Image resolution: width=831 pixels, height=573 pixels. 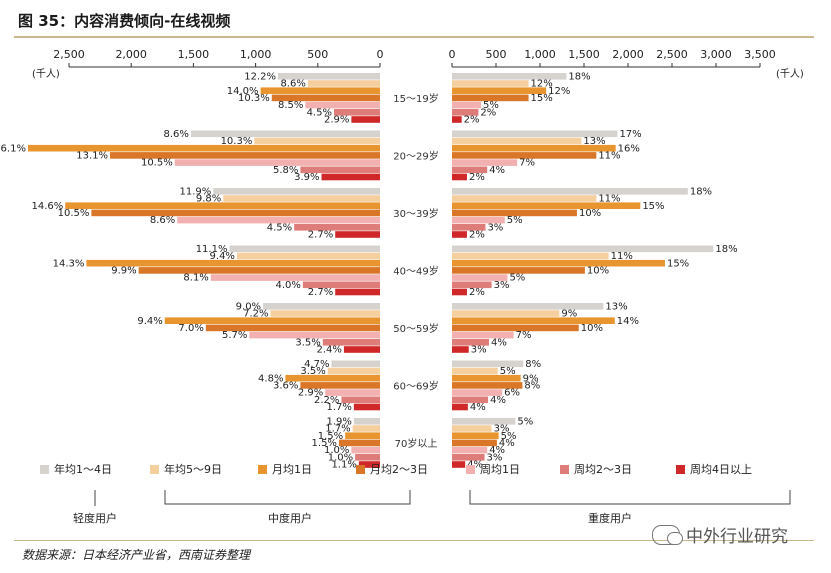 I want to click on right-axis-tick-label: 500, so click(x=496, y=54).